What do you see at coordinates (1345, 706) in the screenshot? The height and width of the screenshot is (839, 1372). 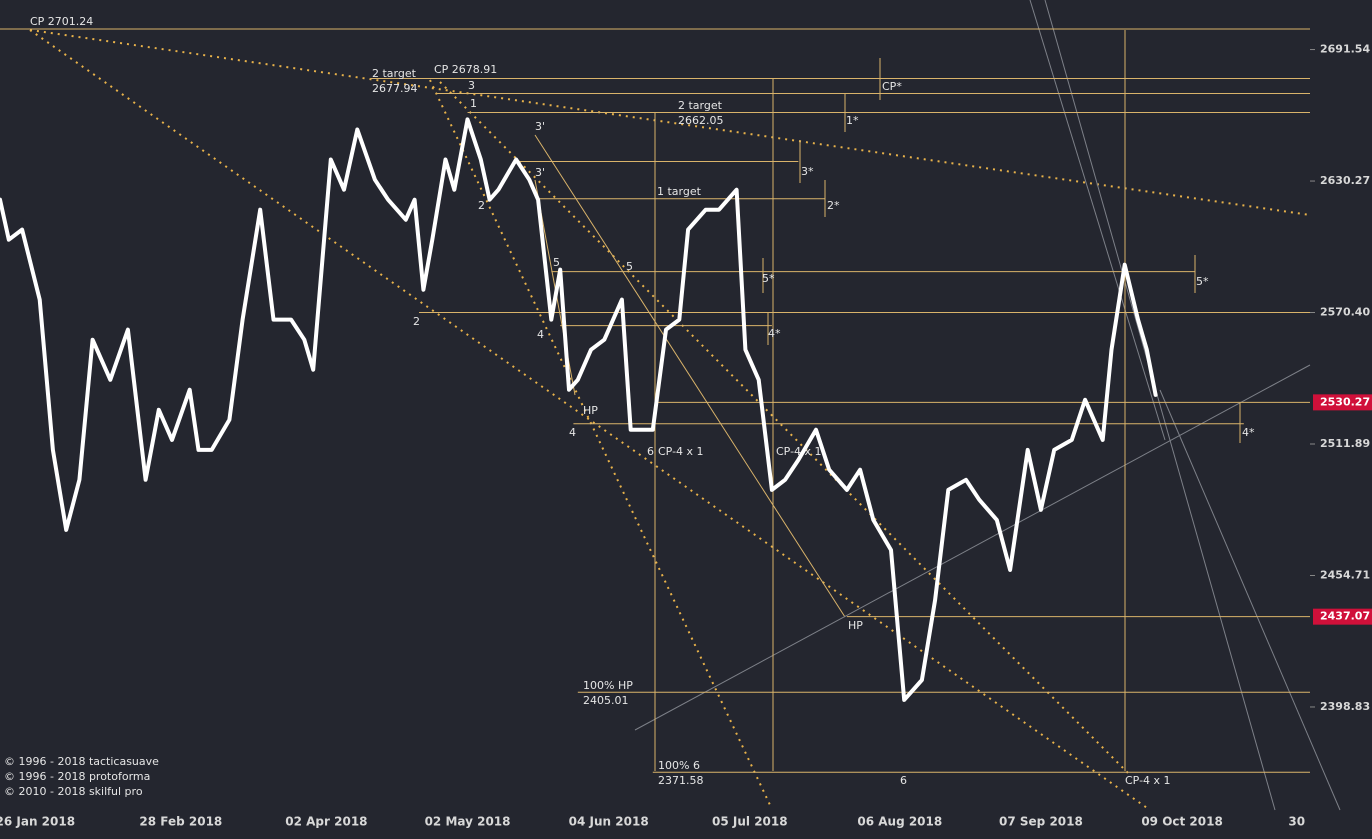 I see `y-tick-label: 2398.83` at bounding box center [1345, 706].